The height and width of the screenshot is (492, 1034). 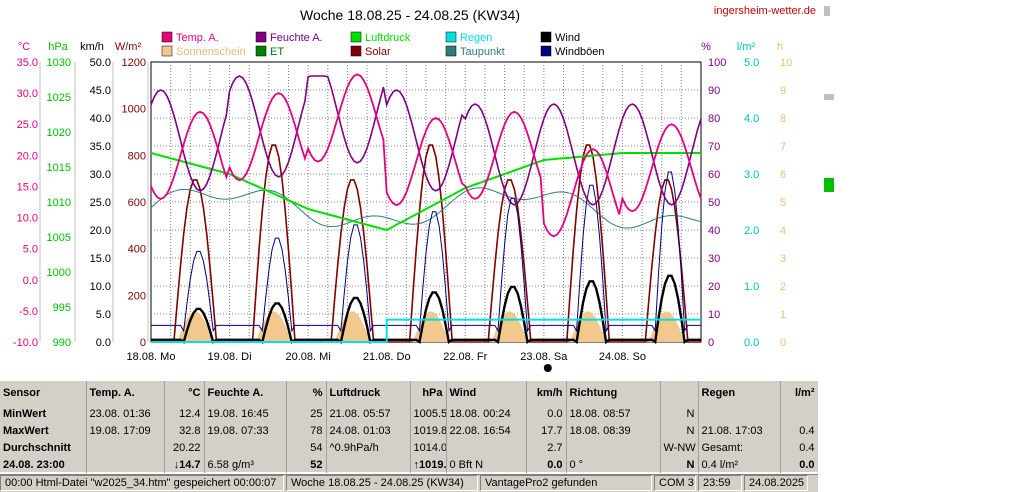 I want to click on wm2-tick: 1200, so click(x=134, y=63).